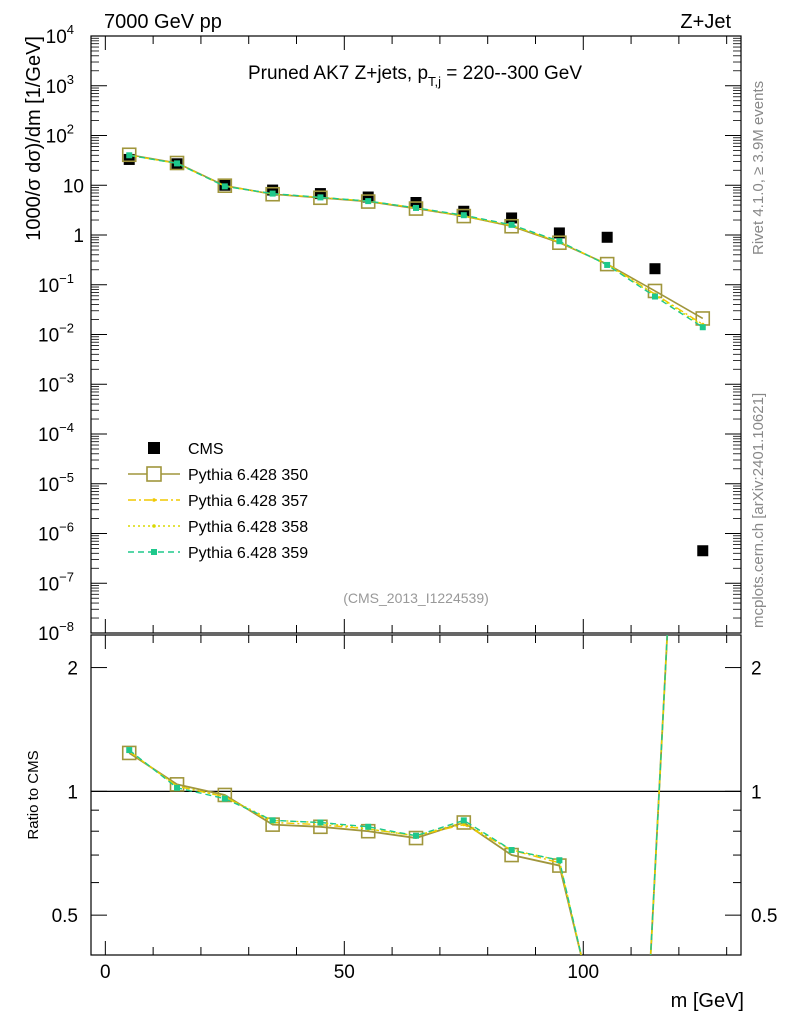  I want to click on ratio-y-tick-label-left: 2, so click(72, 669).